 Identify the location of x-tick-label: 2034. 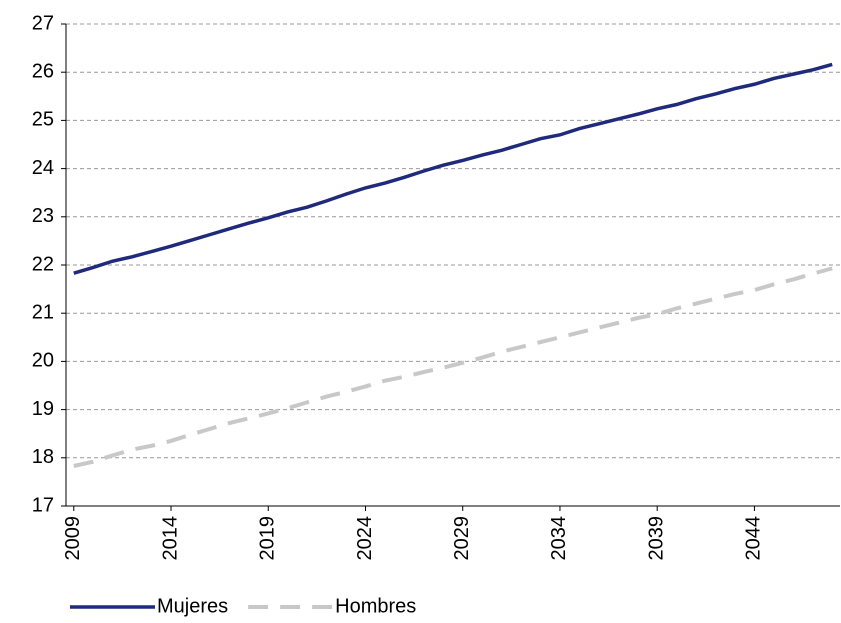
(559, 538).